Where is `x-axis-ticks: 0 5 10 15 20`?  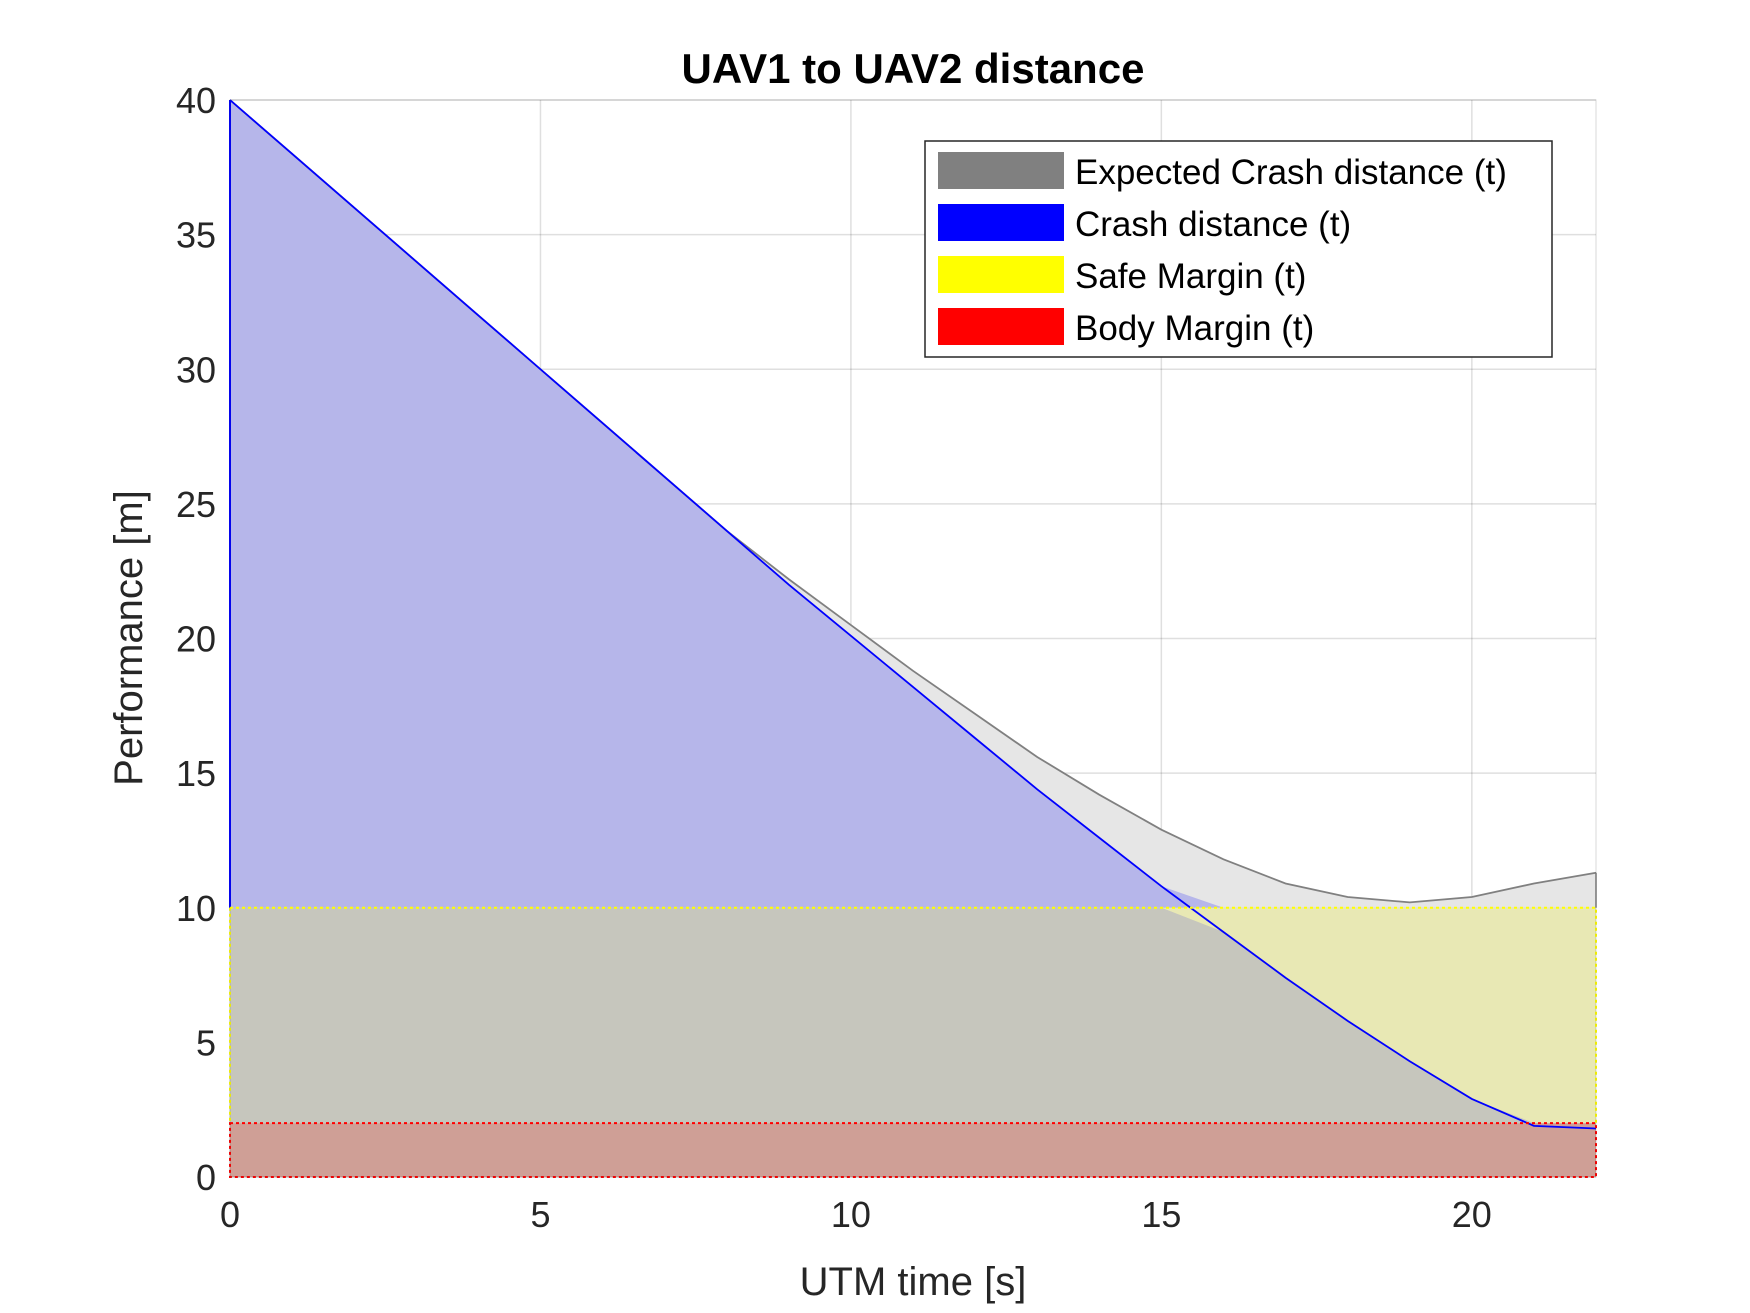
x-axis-ticks: 0 5 10 15 20 is located at coordinates (856, 1214).